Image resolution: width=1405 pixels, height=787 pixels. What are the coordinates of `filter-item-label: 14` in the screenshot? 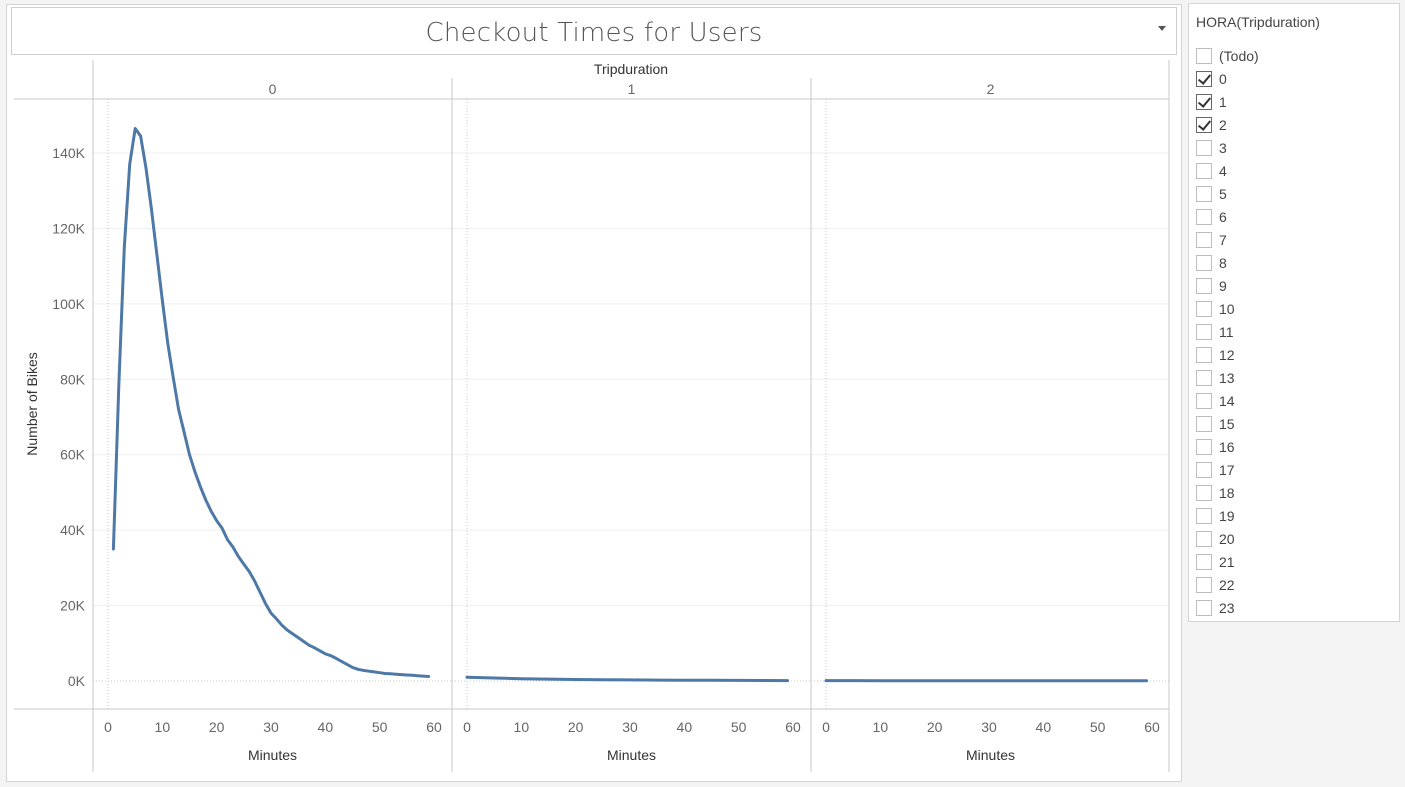 It's located at (1227, 400).